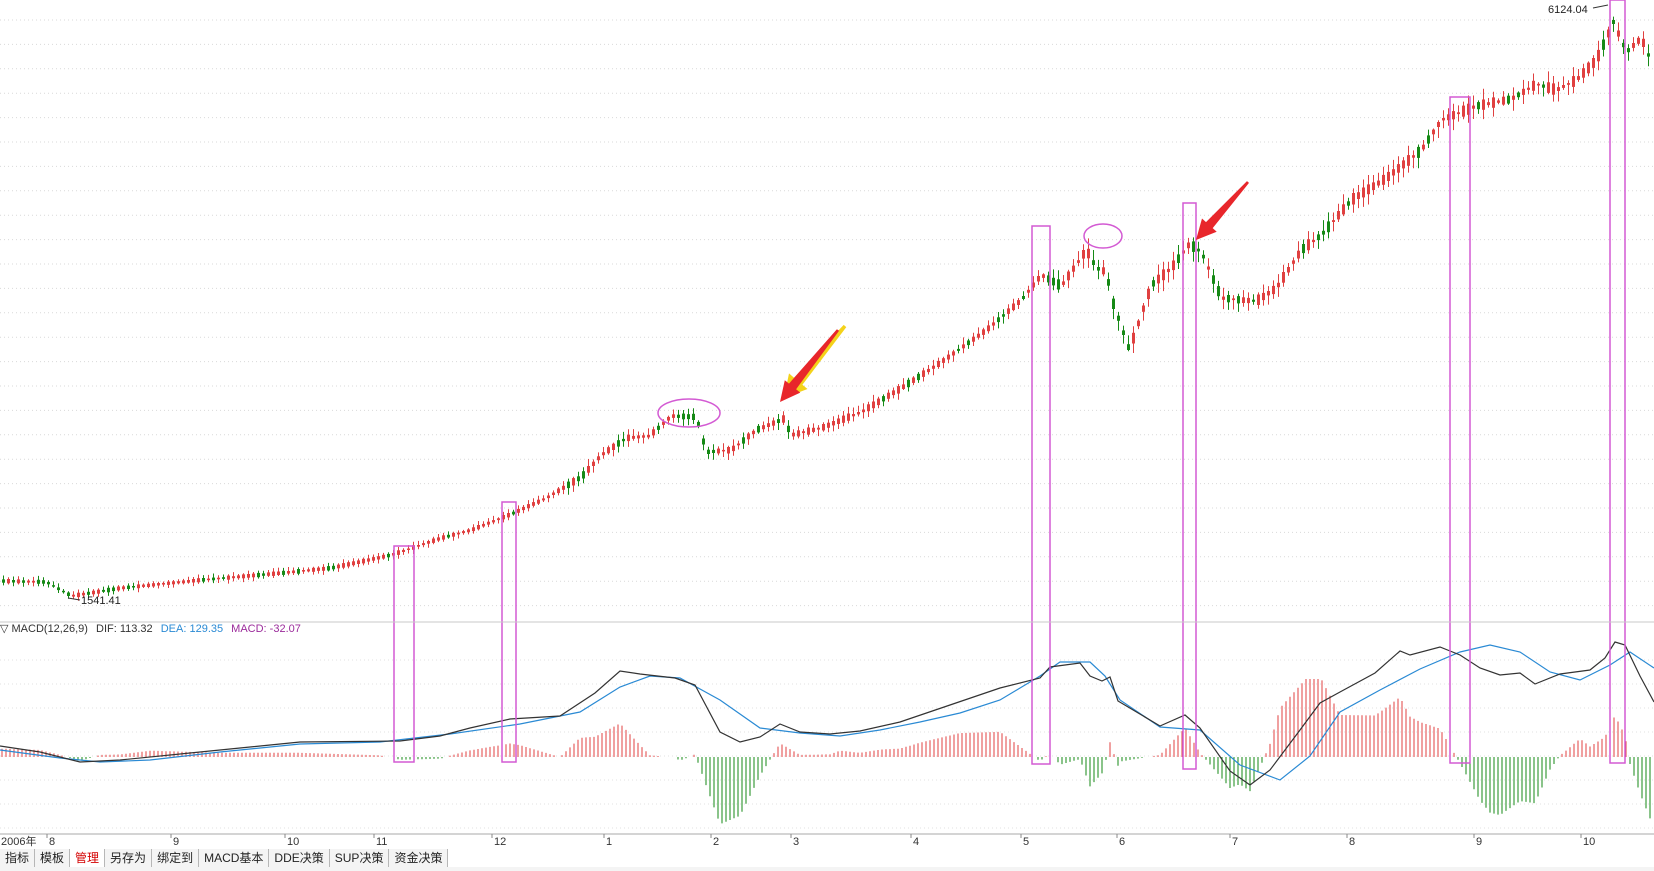 Image resolution: width=1654 pixels, height=871 pixels. I want to click on toolbar-tab: DDE决策, so click(299, 858).